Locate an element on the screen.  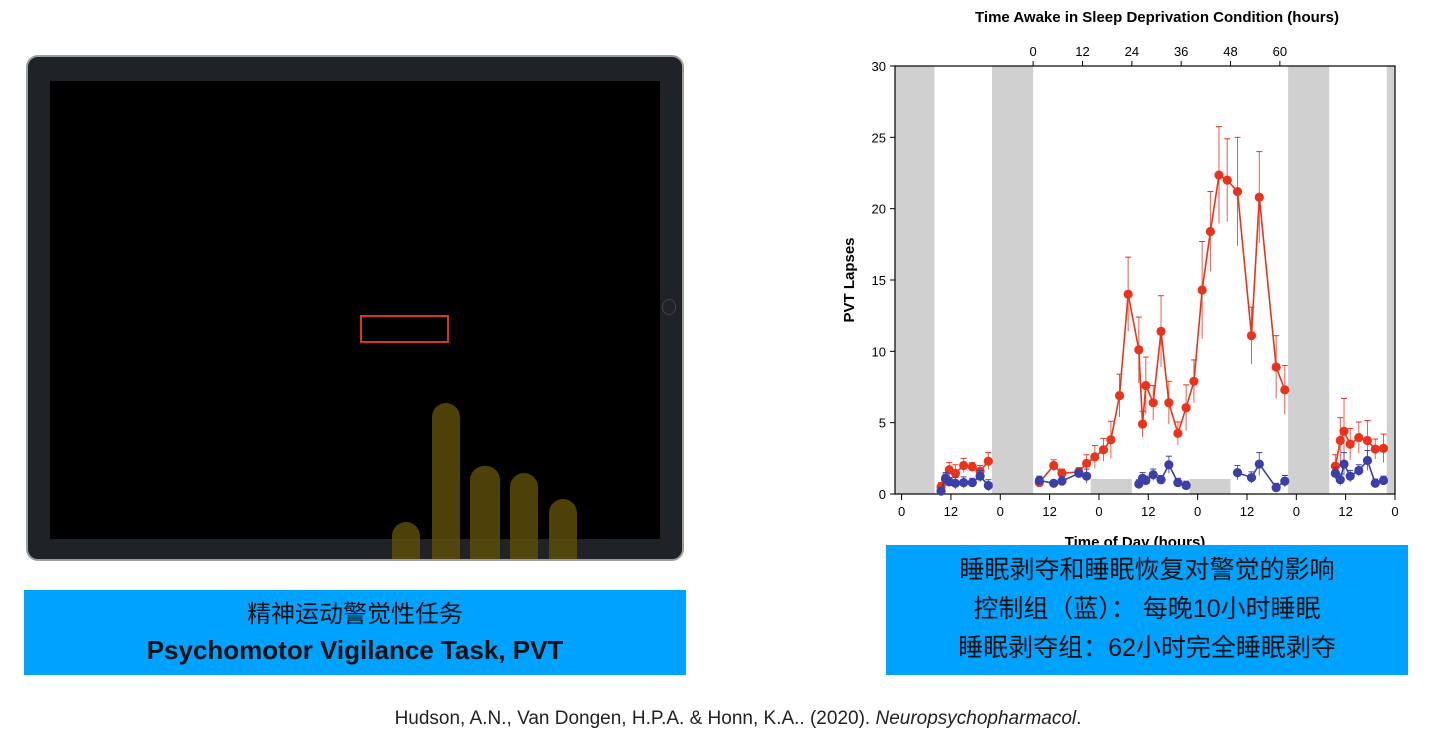
caption-en: Psychomotor Vigilance Task, PVT is located at coordinates (355, 650).